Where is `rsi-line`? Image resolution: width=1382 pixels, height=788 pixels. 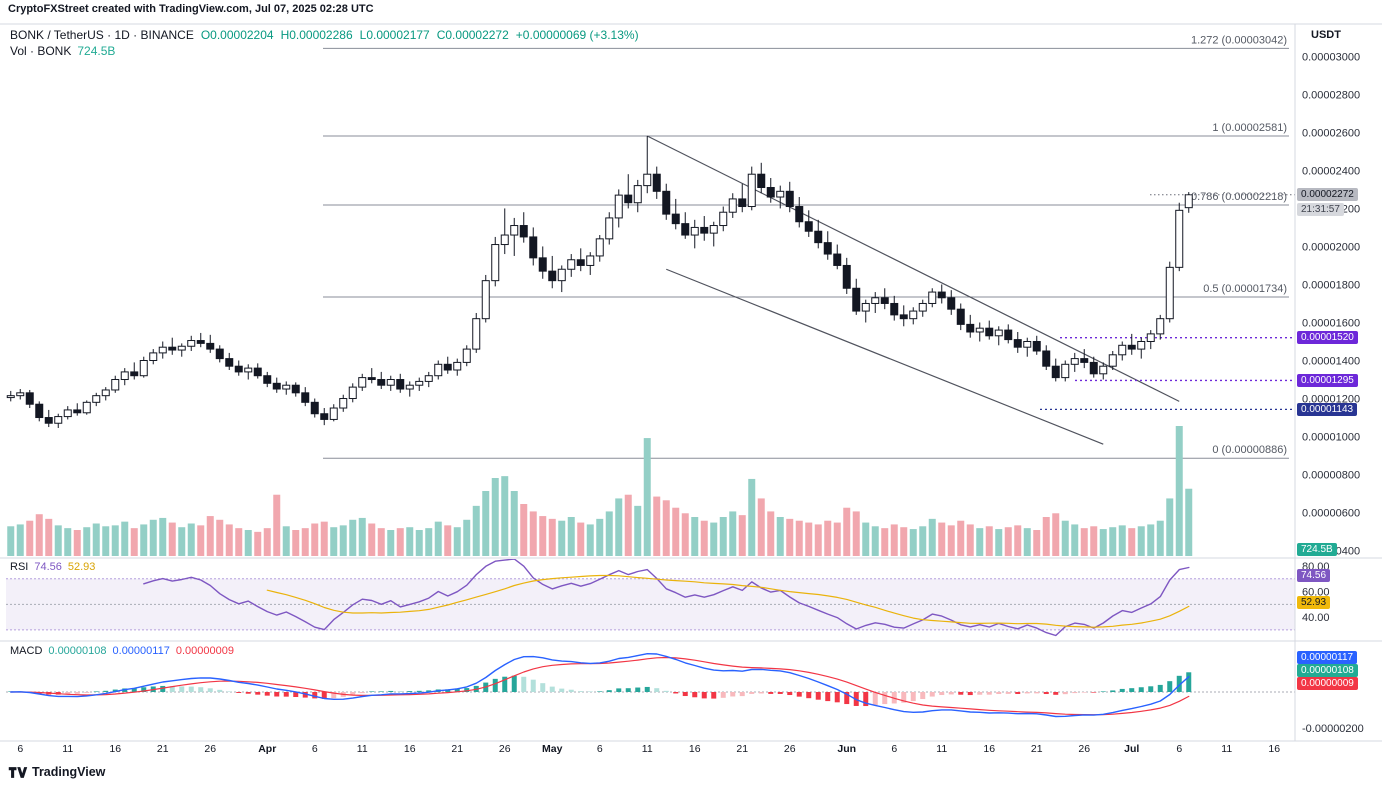
rsi-line is located at coordinates (666, 598).